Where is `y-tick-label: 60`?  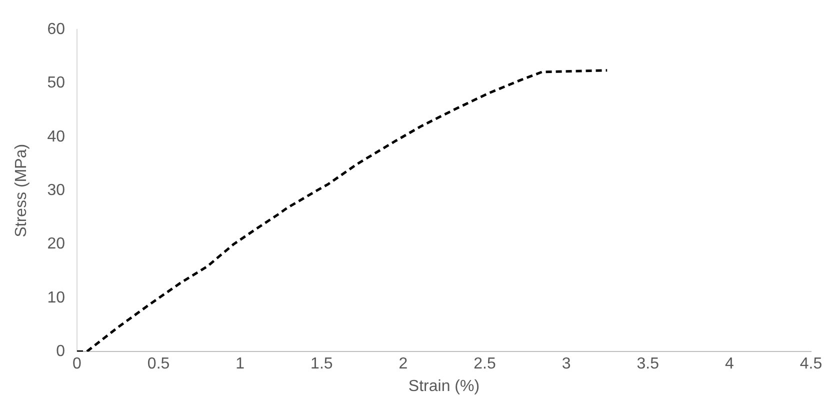 y-tick-label: 60 is located at coordinates (56, 29).